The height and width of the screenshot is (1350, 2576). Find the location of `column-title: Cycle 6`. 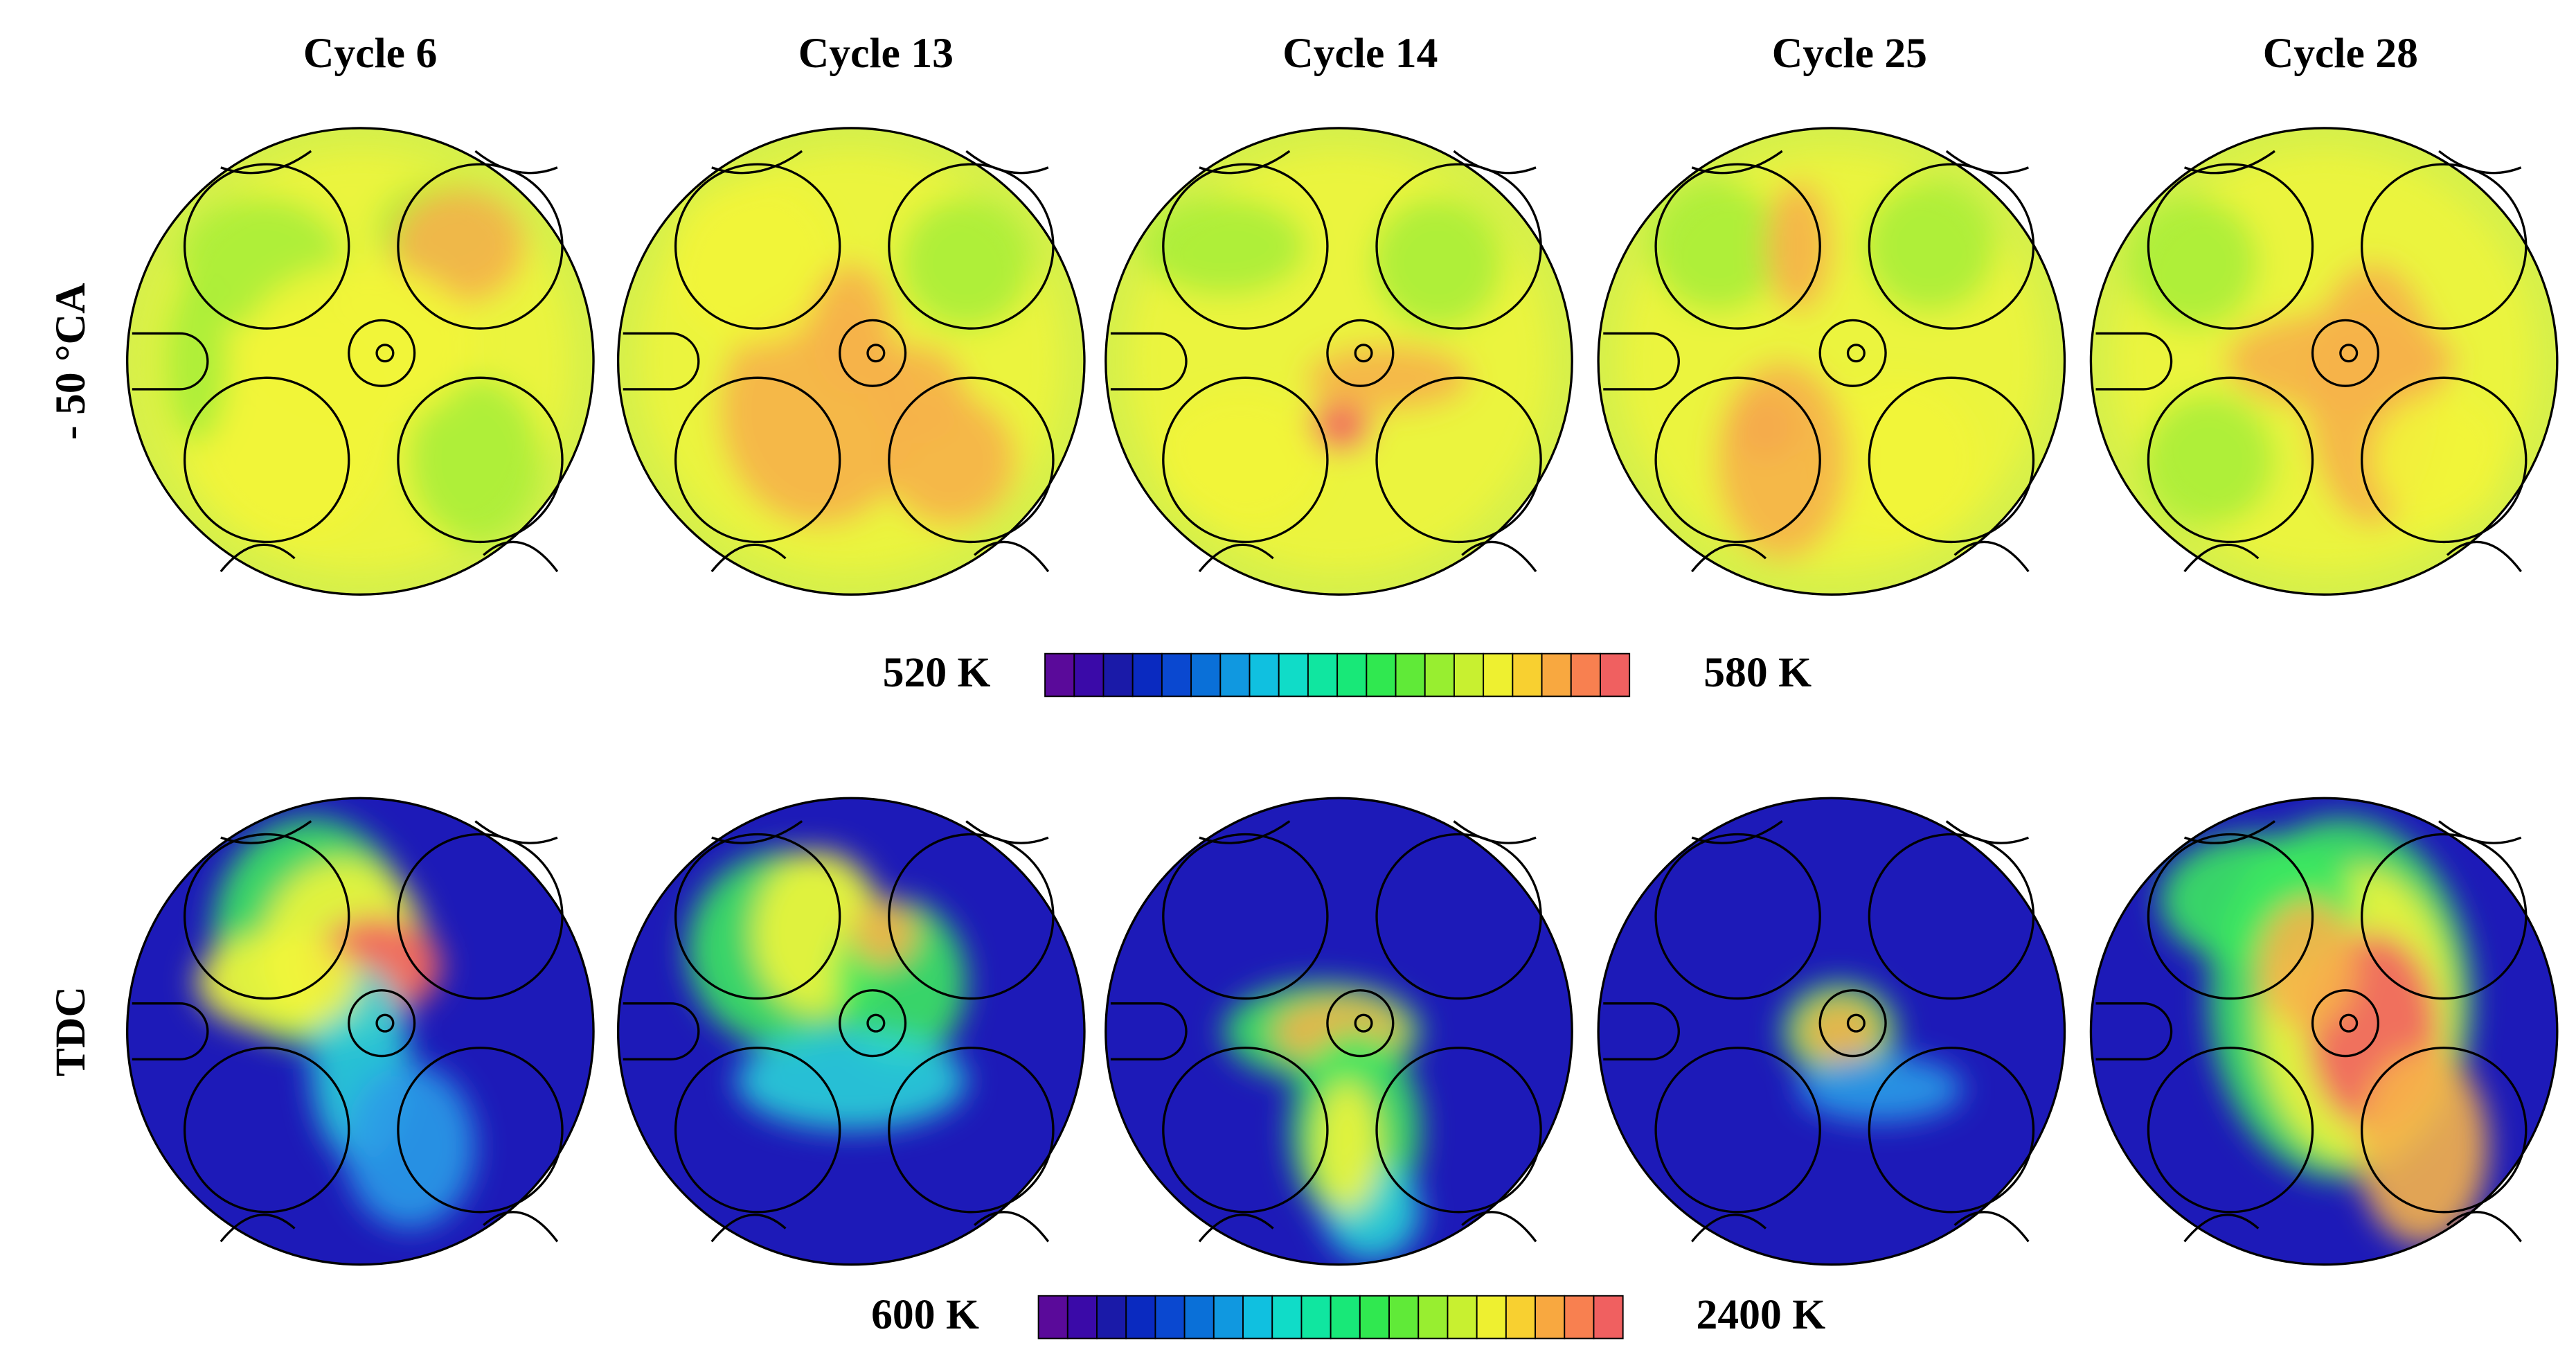

column-title: Cycle 6 is located at coordinates (370, 53).